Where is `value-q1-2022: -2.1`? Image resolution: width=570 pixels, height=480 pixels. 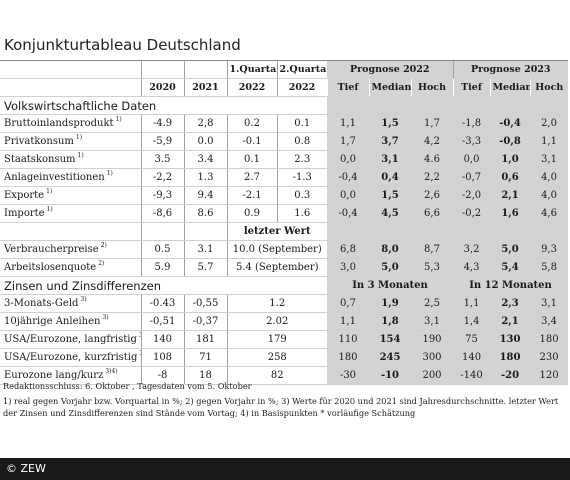
value-q1-2022: -2.1 is located at coordinates (251, 195).